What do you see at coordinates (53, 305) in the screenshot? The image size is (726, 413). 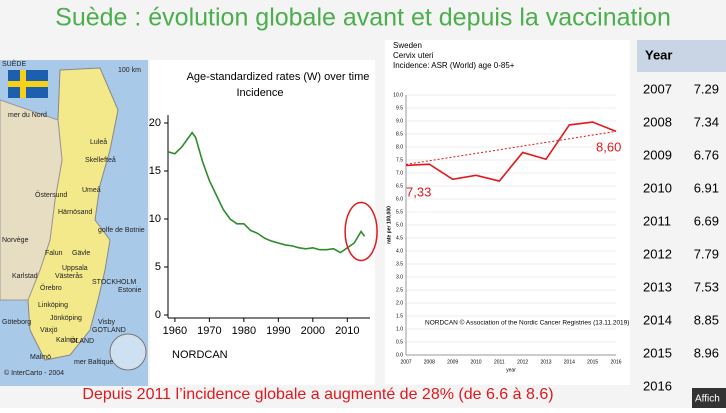 I see `map-label: Linköping` at bounding box center [53, 305].